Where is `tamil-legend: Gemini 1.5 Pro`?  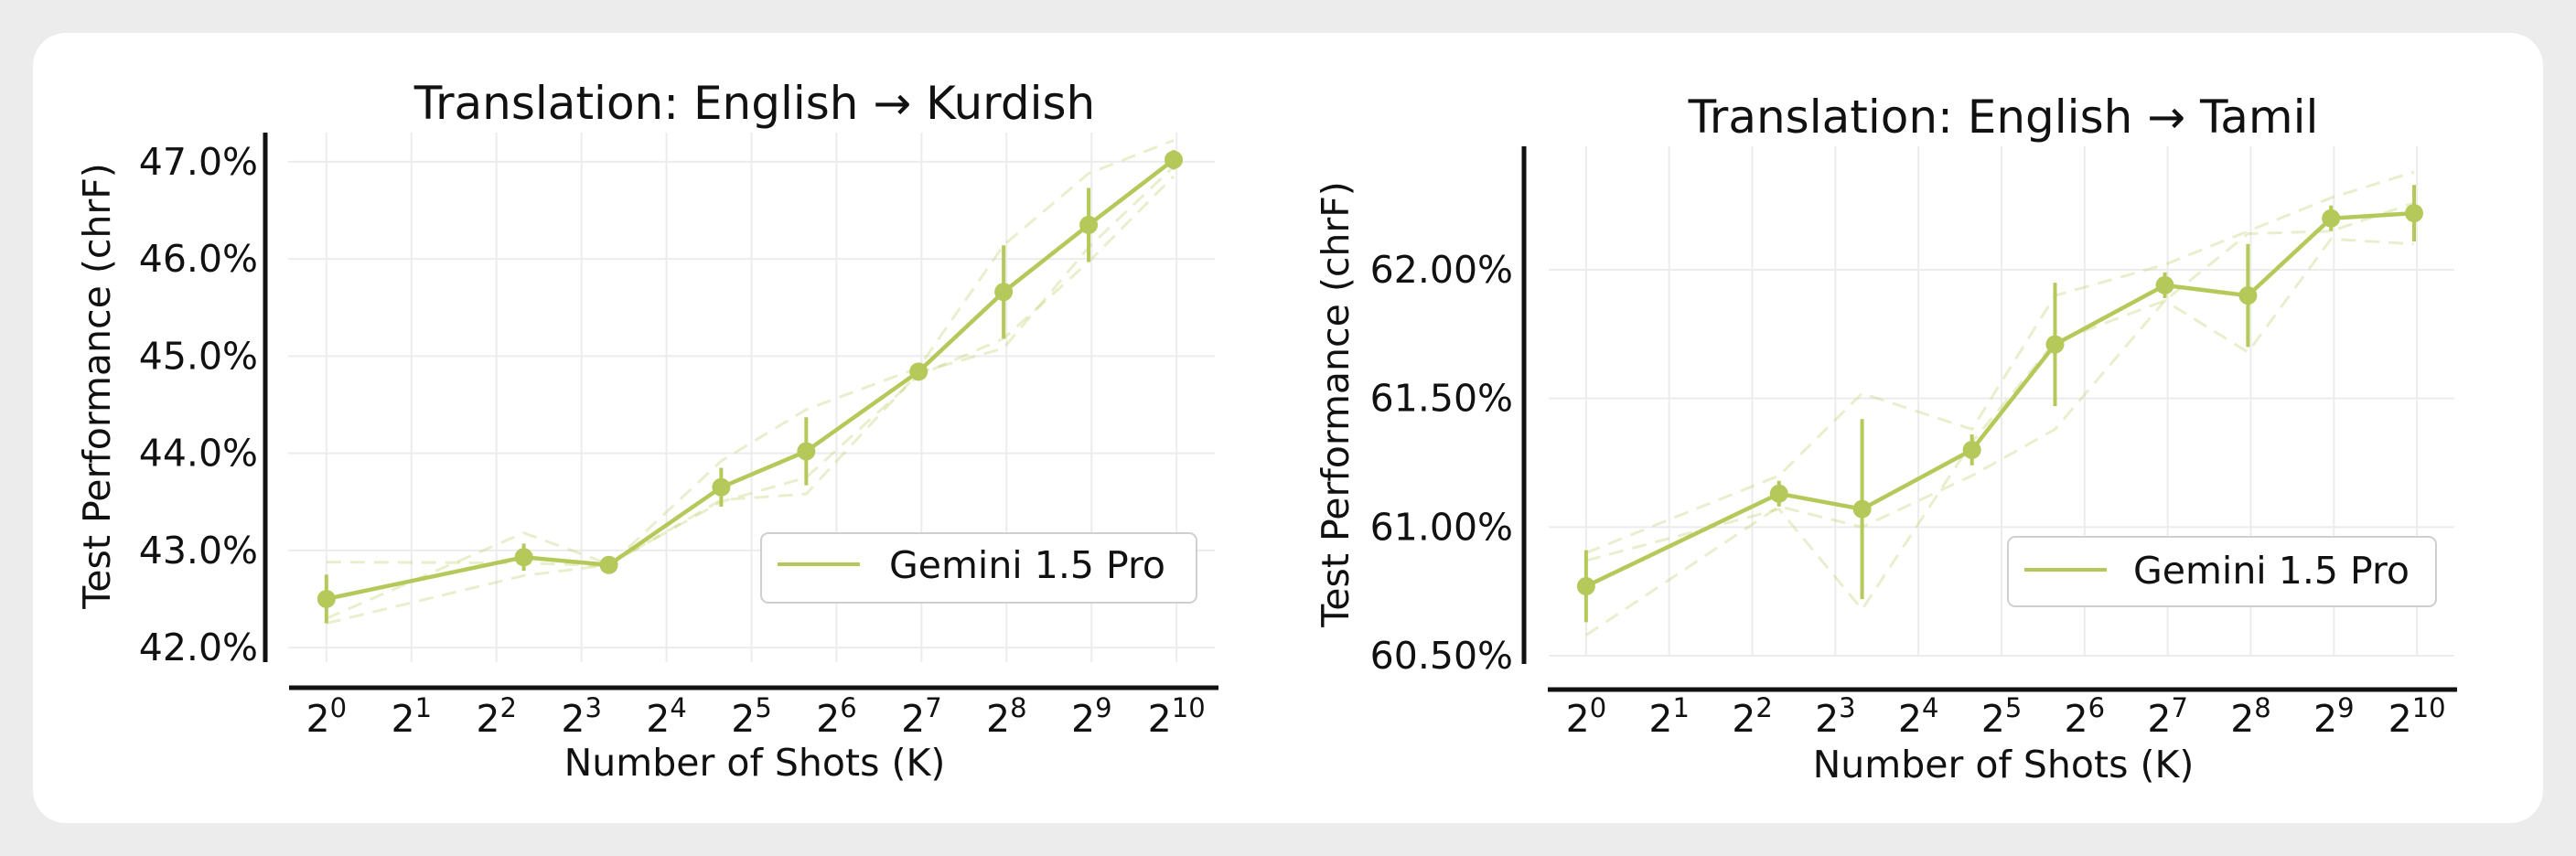 tamil-legend: Gemini 1.5 Pro is located at coordinates (2222, 571).